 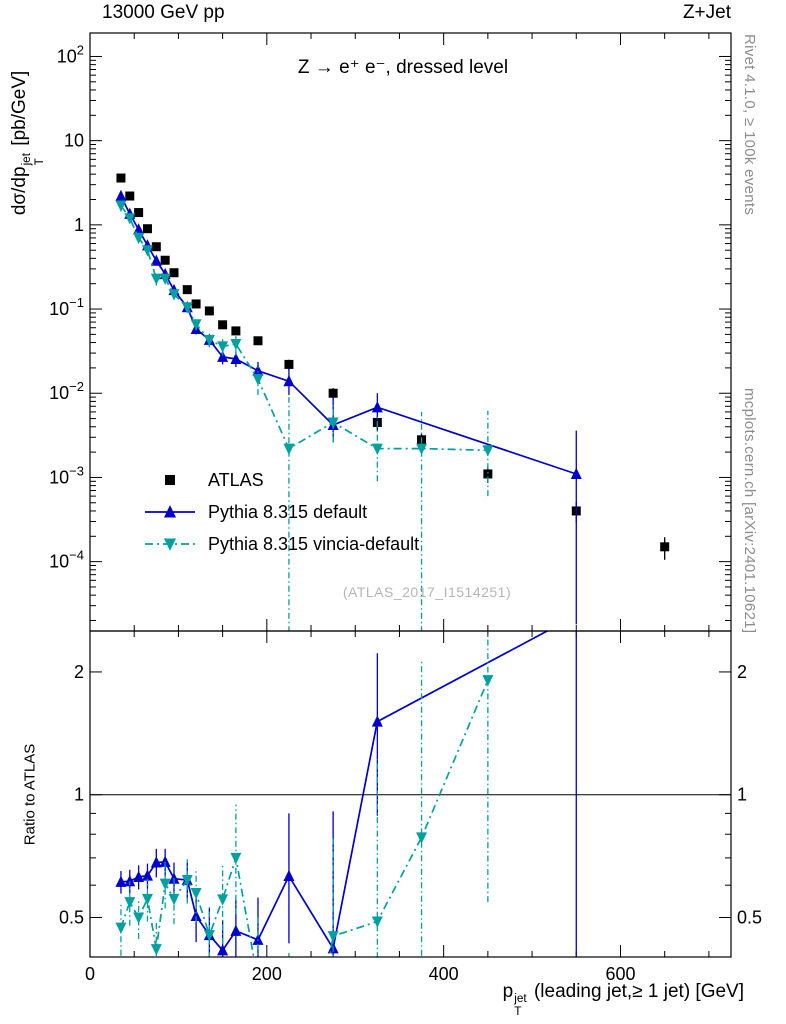 What do you see at coordinates (288, 511) in the screenshot?
I see `legend-label-pythia-default: Pythia 8.315 default` at bounding box center [288, 511].